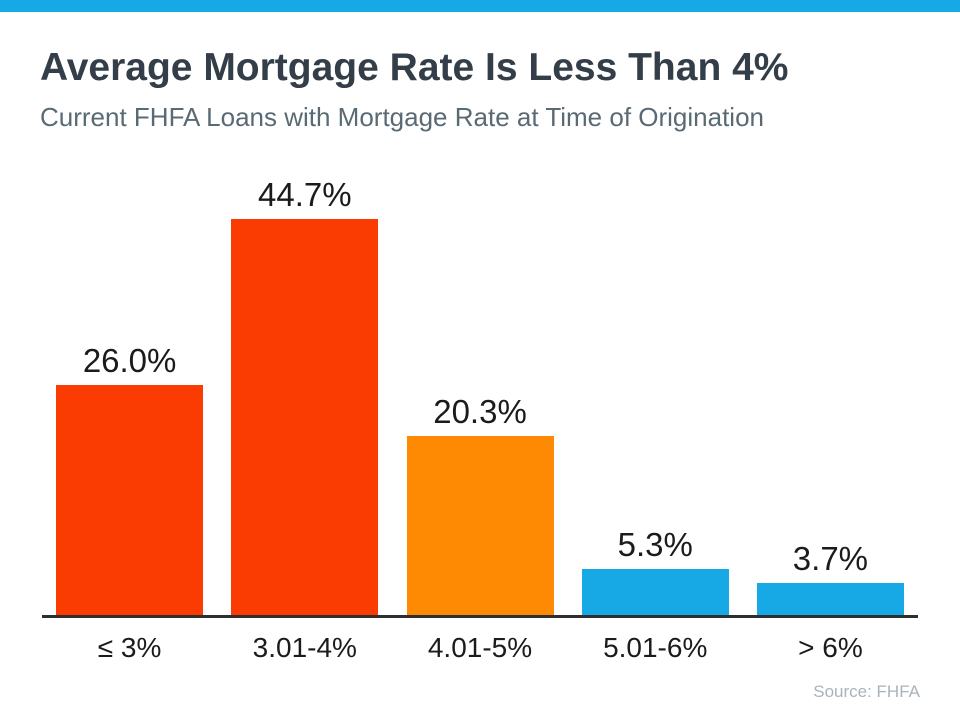  Describe the element at coordinates (129, 360) in the screenshot. I see `bar-value-label: 26.0%` at that location.